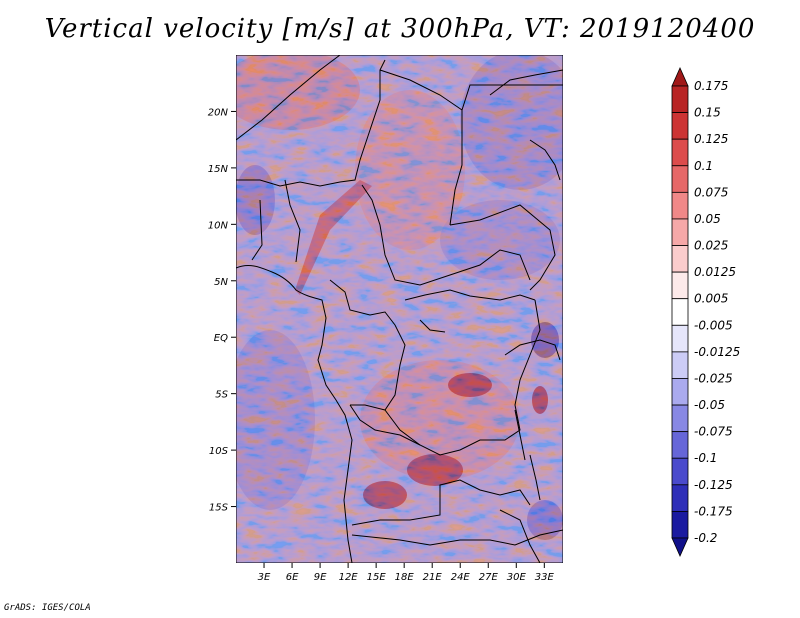 The image size is (800, 618). What do you see at coordinates (385, 425) in the screenshot?
I see `border-angola-north` at bounding box center [385, 425].